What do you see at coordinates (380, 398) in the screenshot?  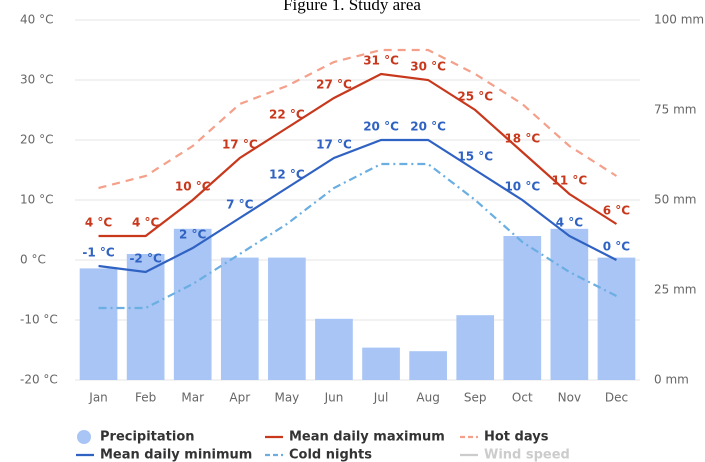 I see `x-tick-label: Jul` at bounding box center [380, 398].